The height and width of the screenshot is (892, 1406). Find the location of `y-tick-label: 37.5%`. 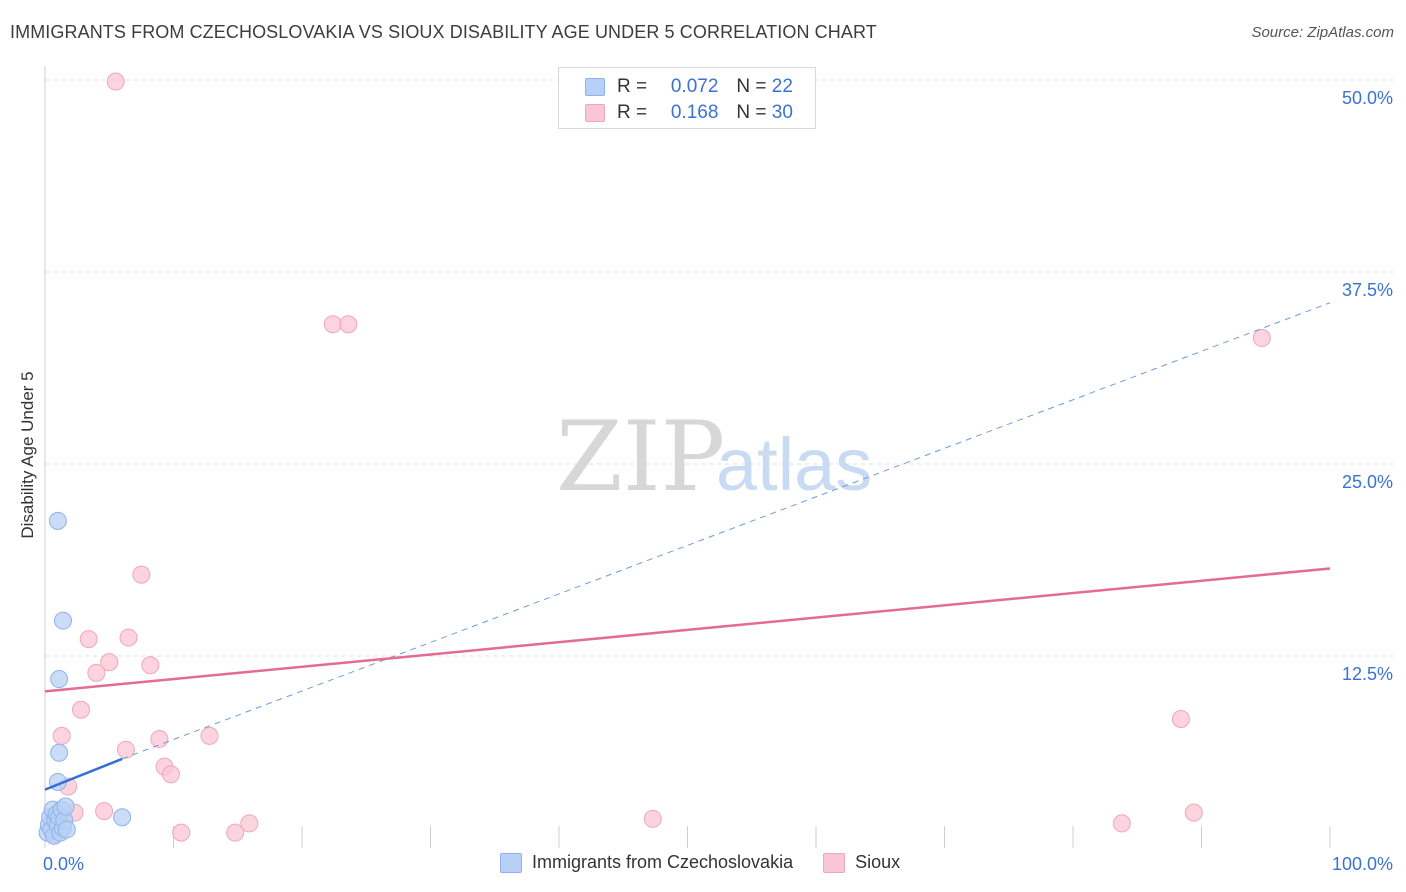

y-tick-label: 37.5% is located at coordinates (1367, 290).